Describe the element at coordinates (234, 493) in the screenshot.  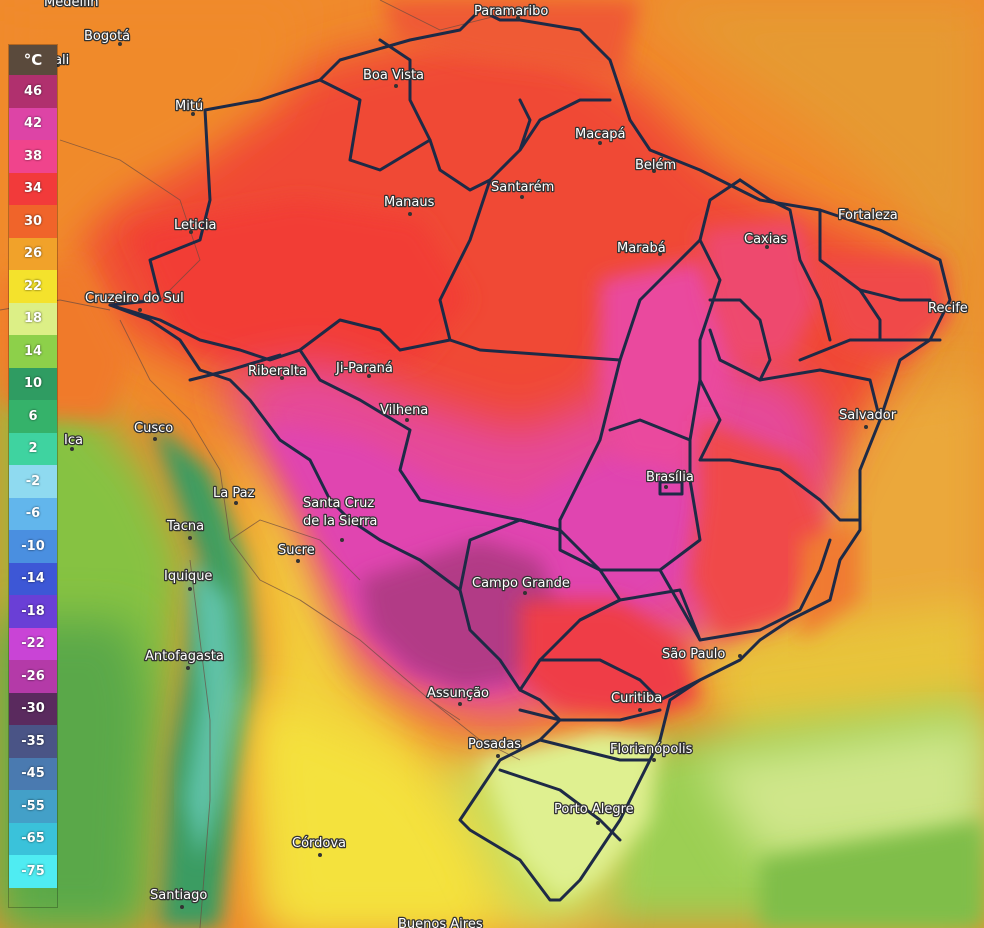
I see `city-label-la-paz: La Paz` at that location.